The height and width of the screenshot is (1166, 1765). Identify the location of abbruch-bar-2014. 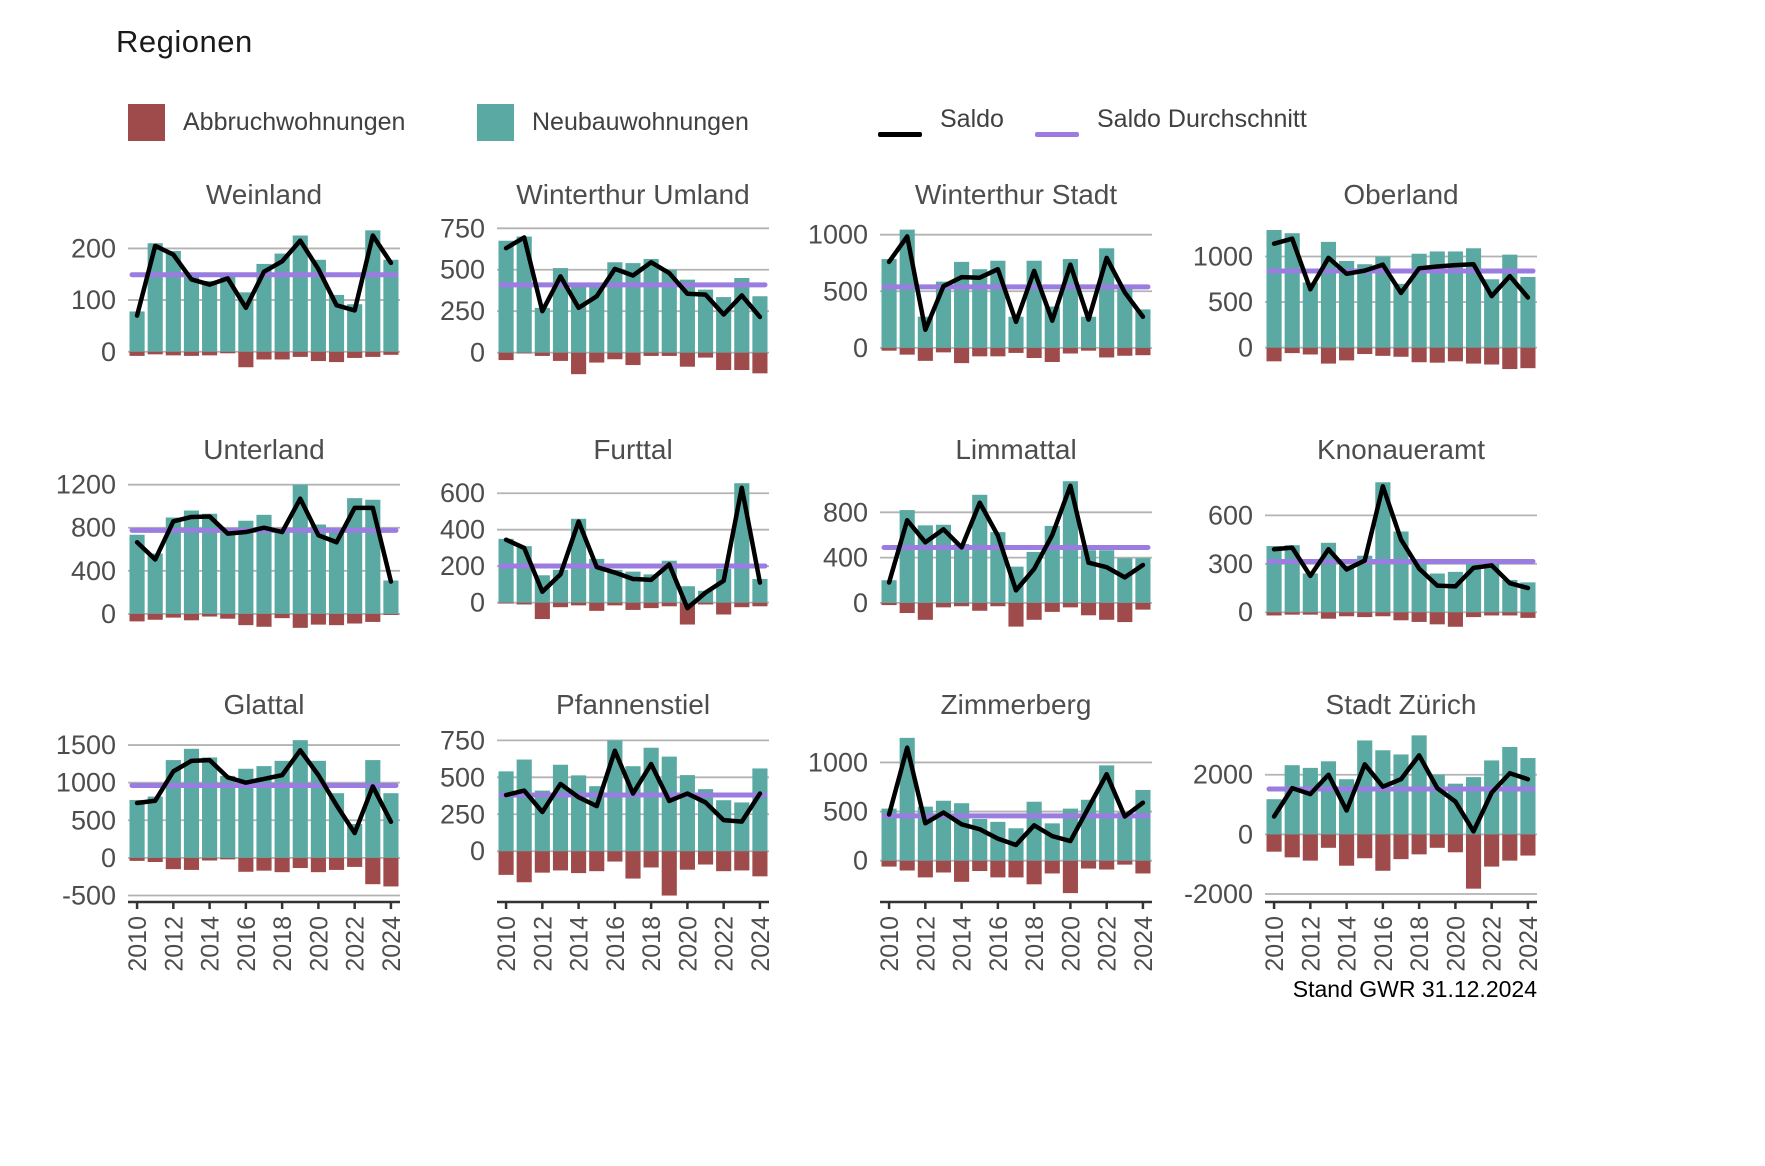
(210, 615).